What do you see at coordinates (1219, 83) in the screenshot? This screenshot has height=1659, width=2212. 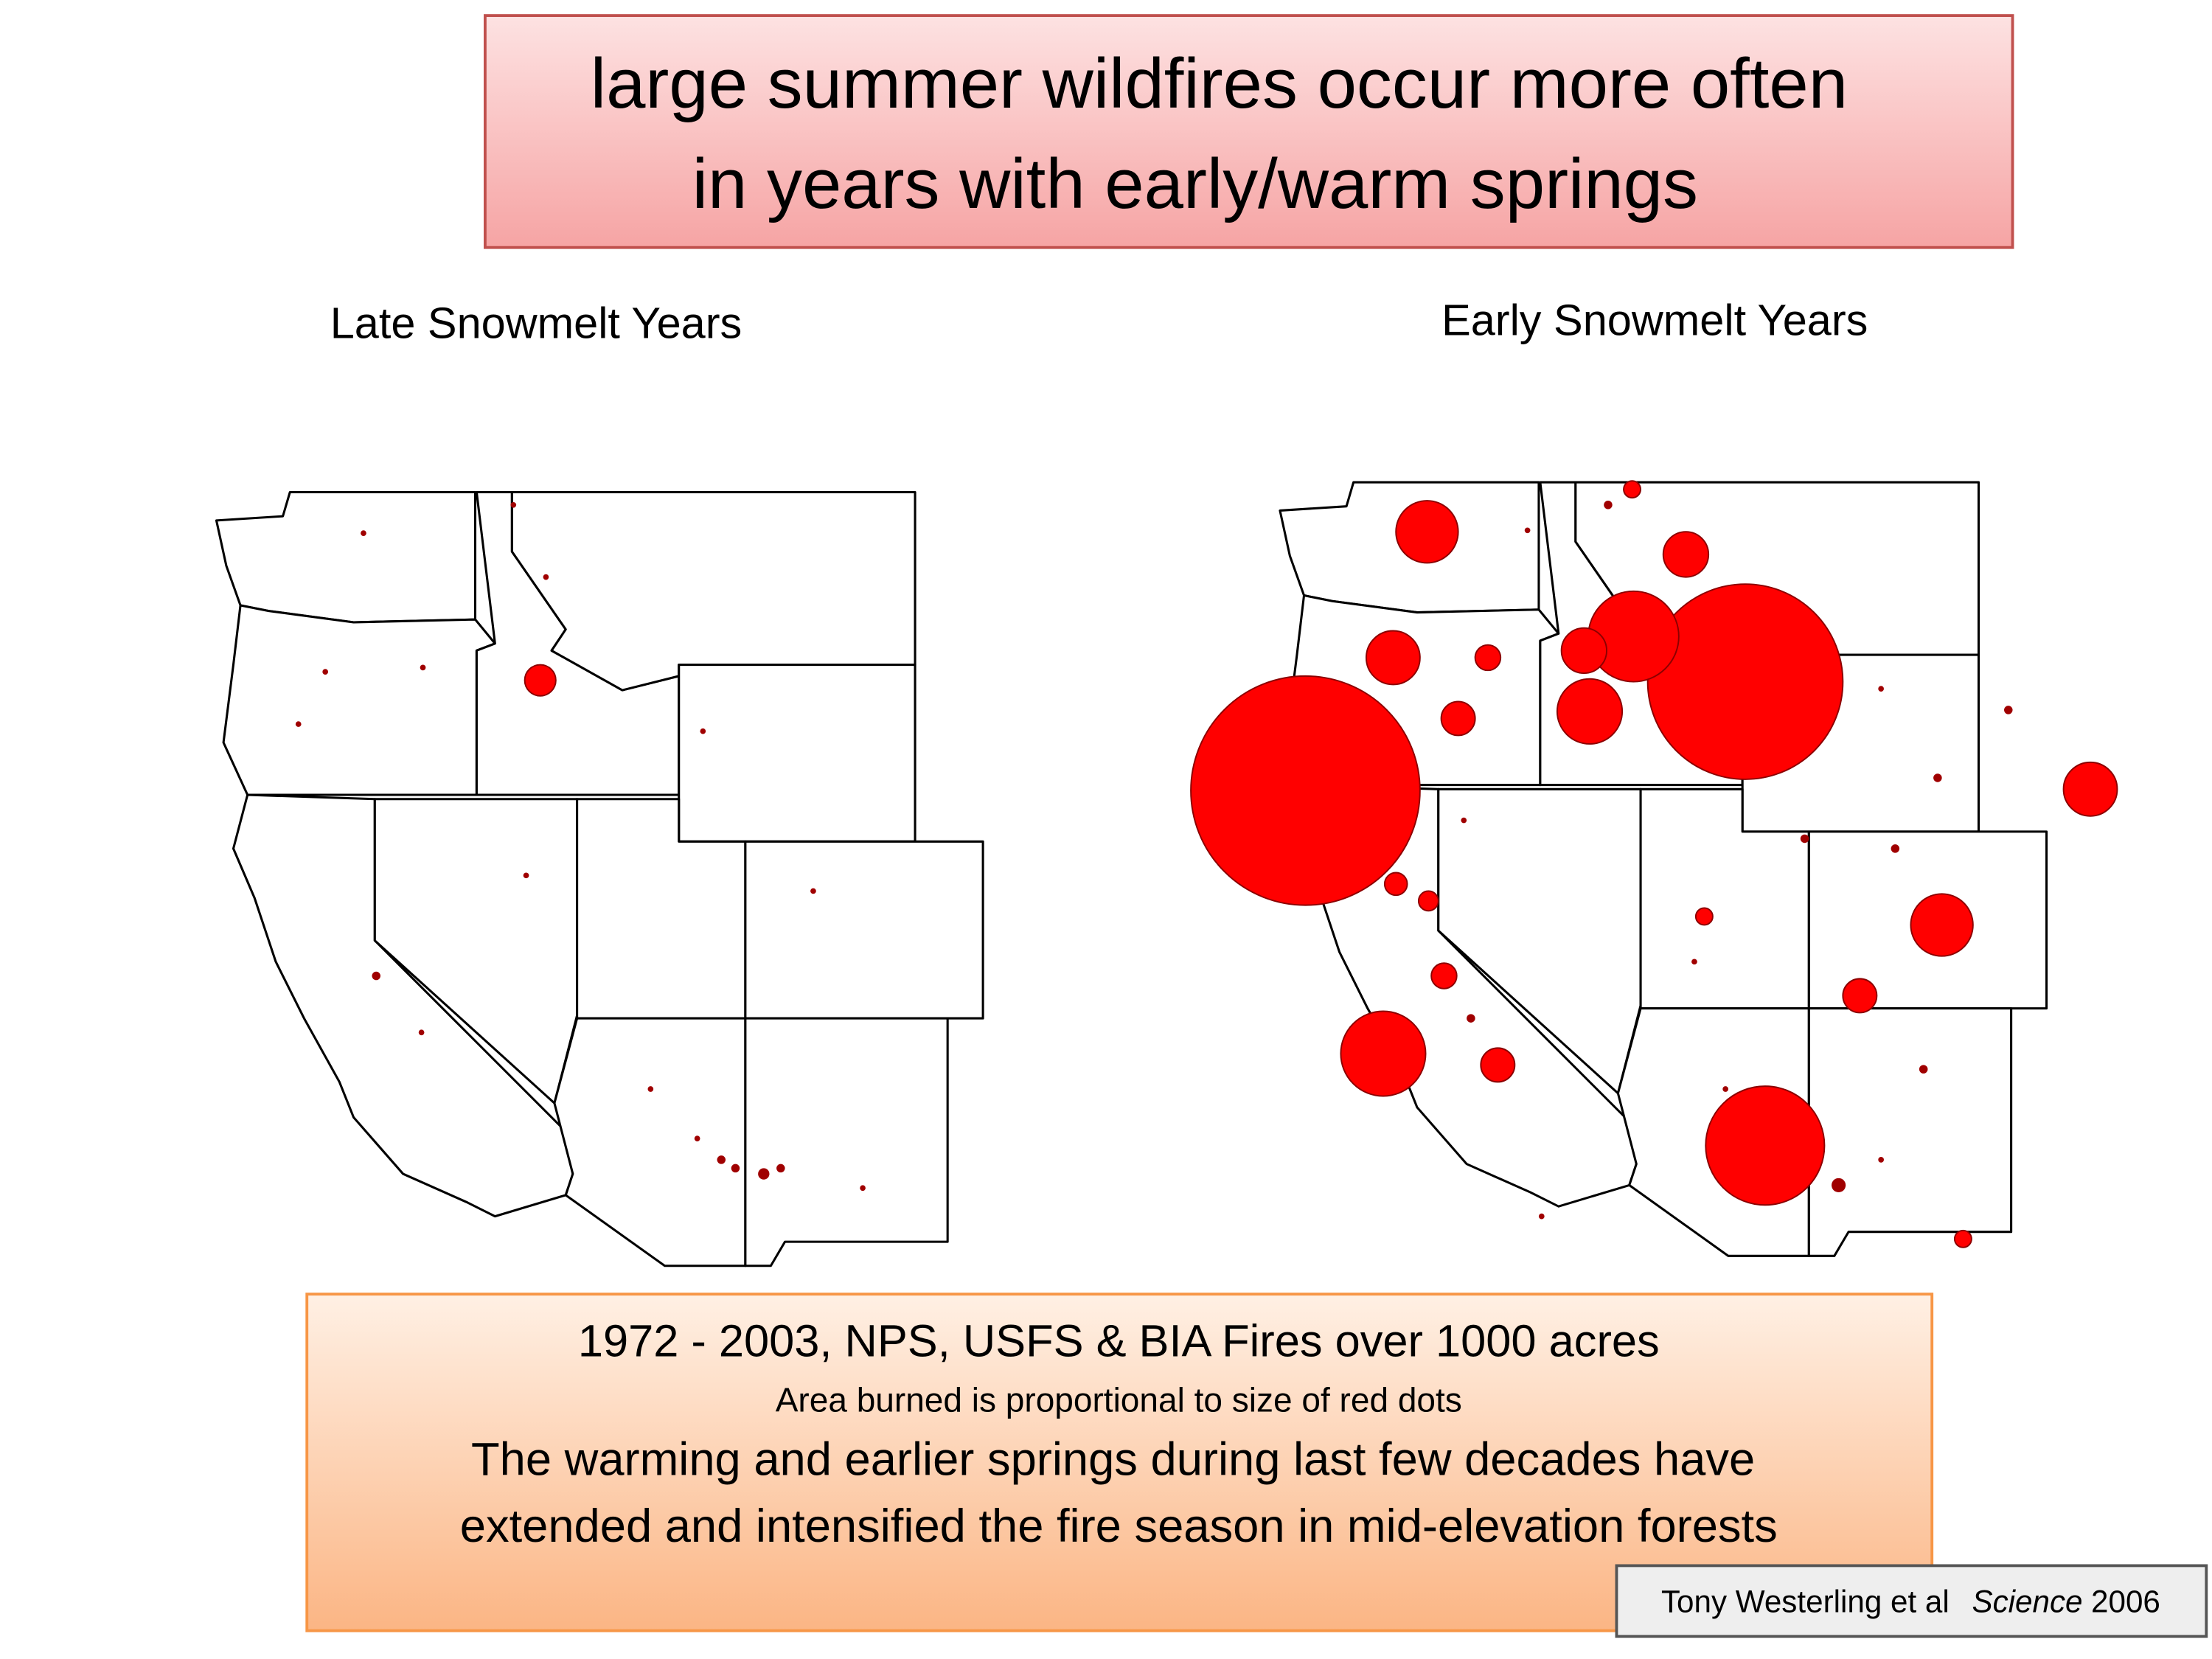 I see `title-line: large summer wildfires occur more often` at bounding box center [1219, 83].